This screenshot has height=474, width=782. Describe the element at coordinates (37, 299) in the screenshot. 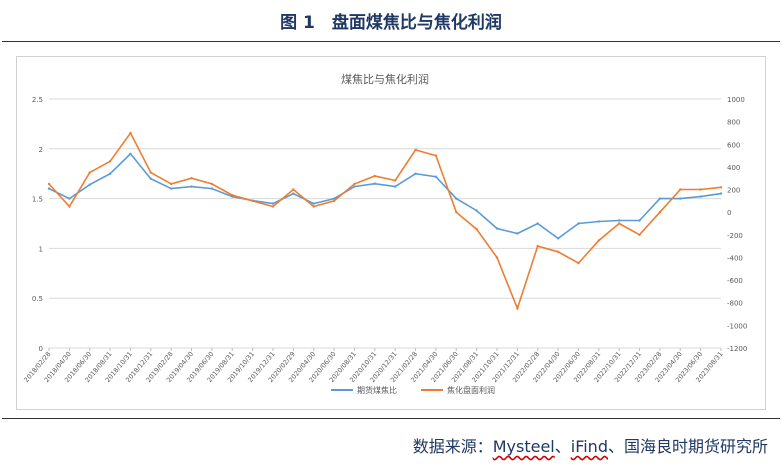

I see `y-left-tick-label: 0.5` at that location.